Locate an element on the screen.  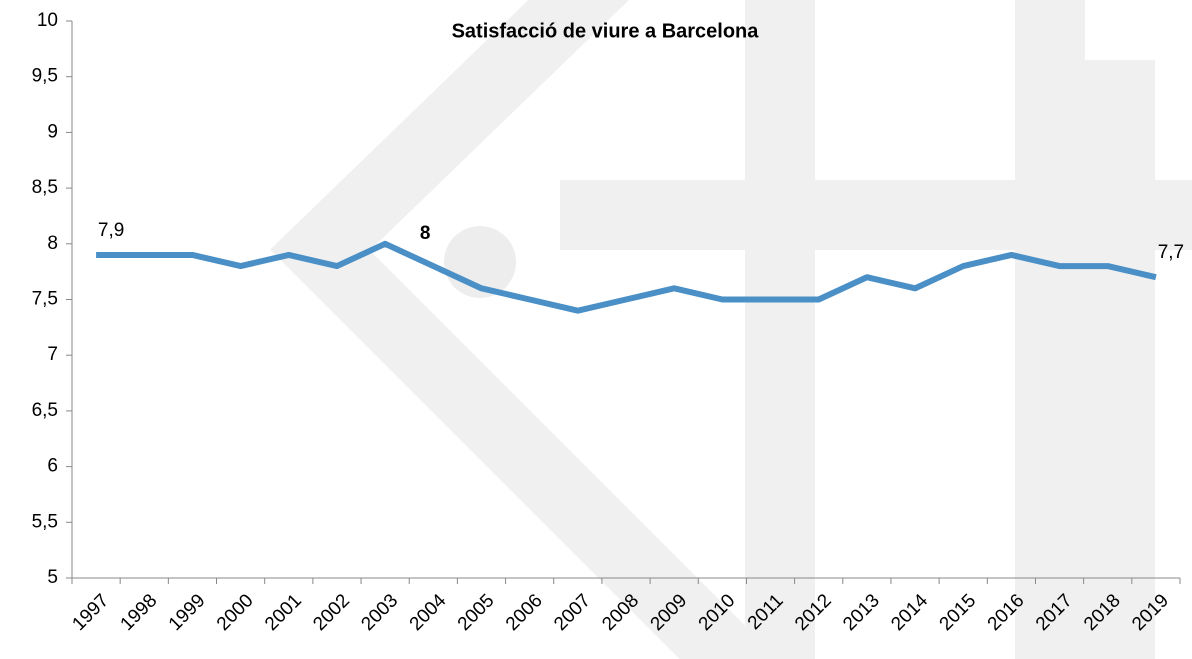
x-tick-label: 1998 is located at coordinates (139, 612).